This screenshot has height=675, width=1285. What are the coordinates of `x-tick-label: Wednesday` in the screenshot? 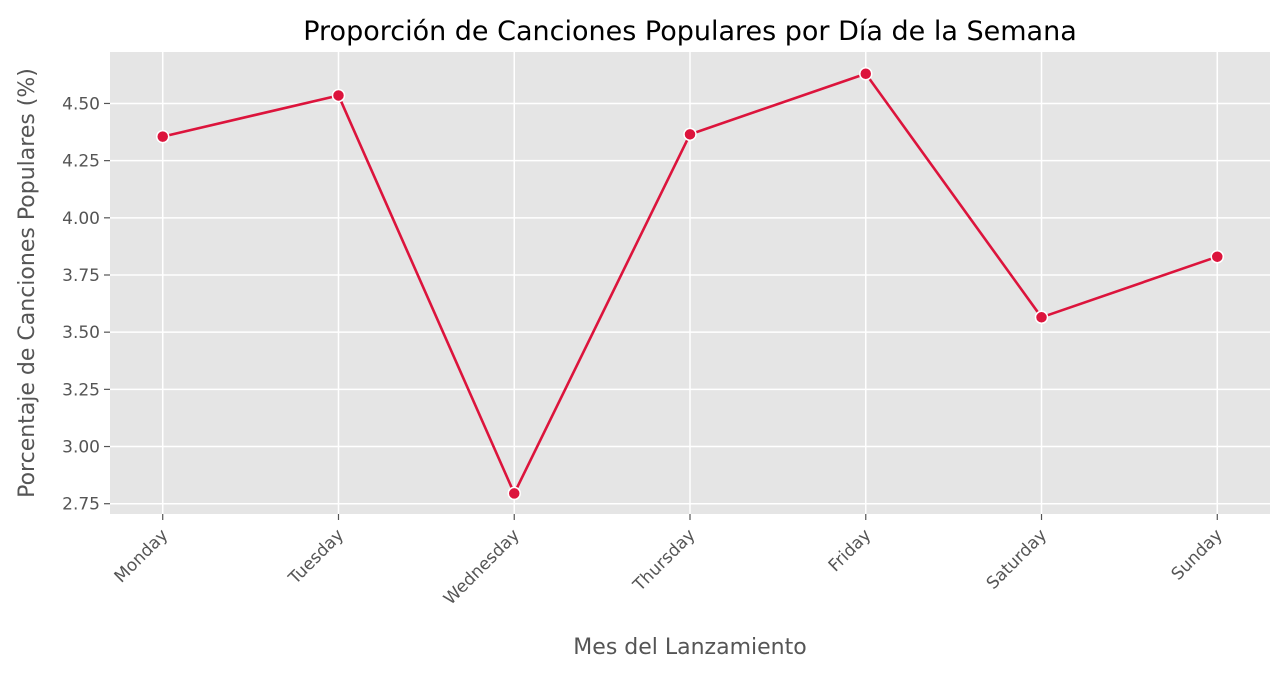 It's located at (482, 567).